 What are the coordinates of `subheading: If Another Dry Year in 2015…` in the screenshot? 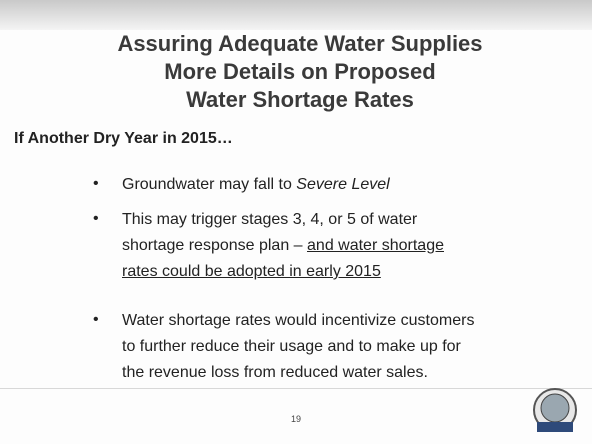 It's located at (123, 138).